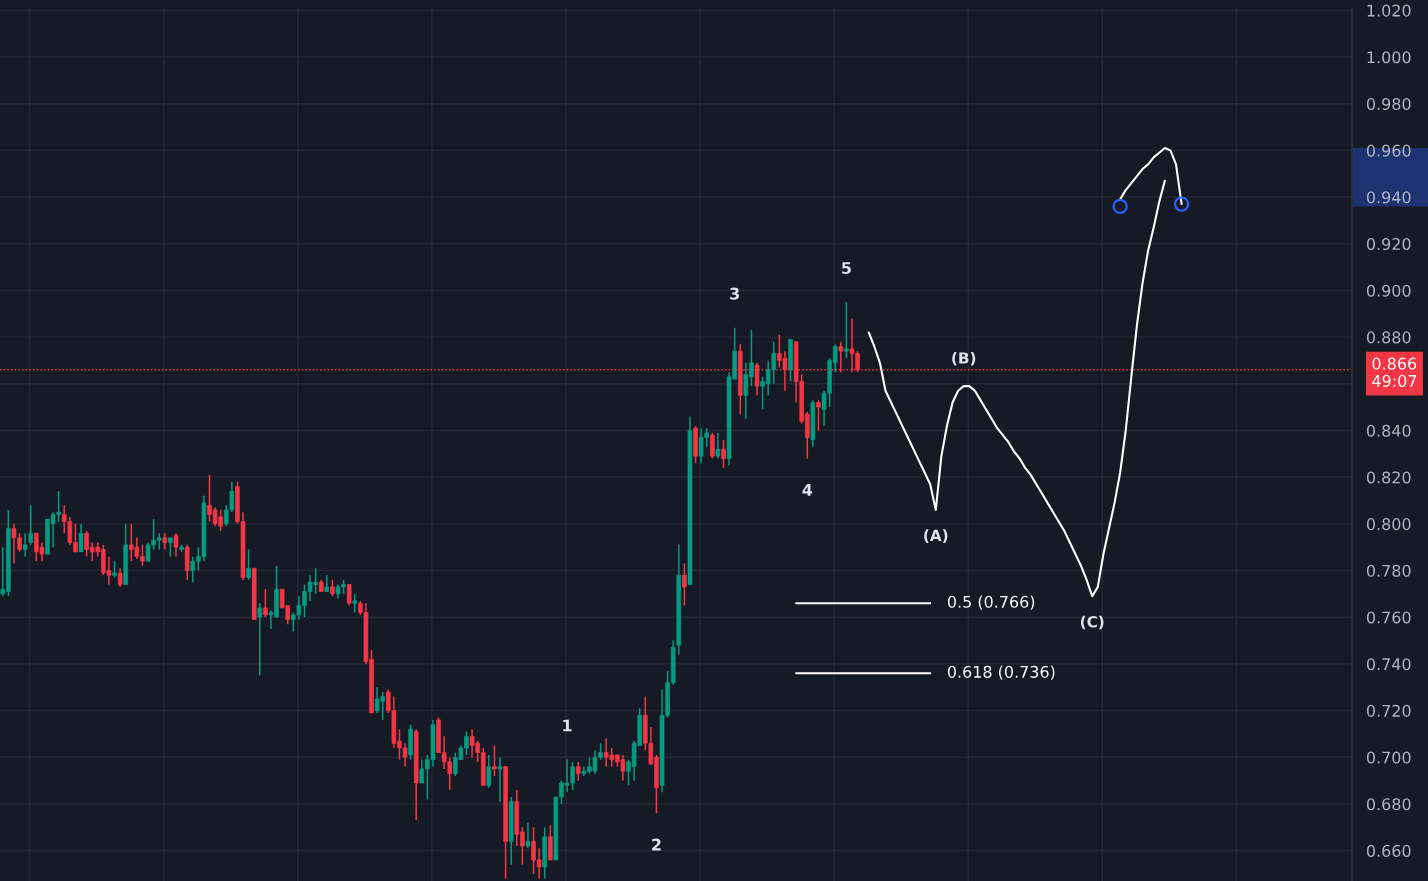 This screenshot has height=881, width=1428. I want to click on y-tick-label: 0.700, so click(1388, 757).